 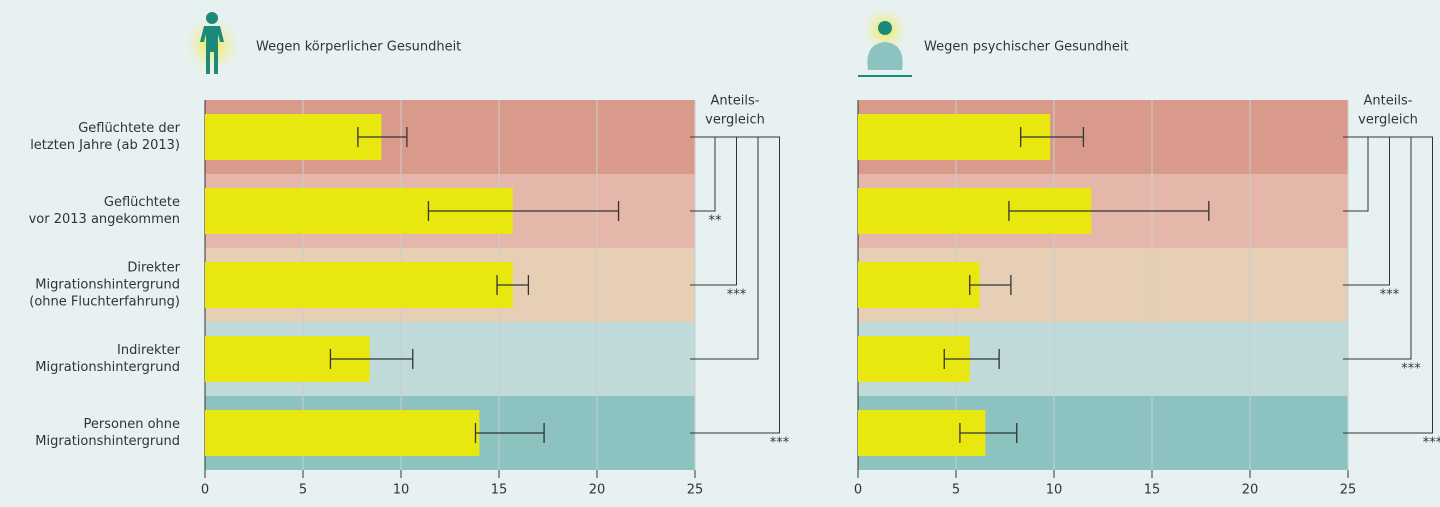 I want to click on category-label: Personen ohne, so click(x=132, y=424).